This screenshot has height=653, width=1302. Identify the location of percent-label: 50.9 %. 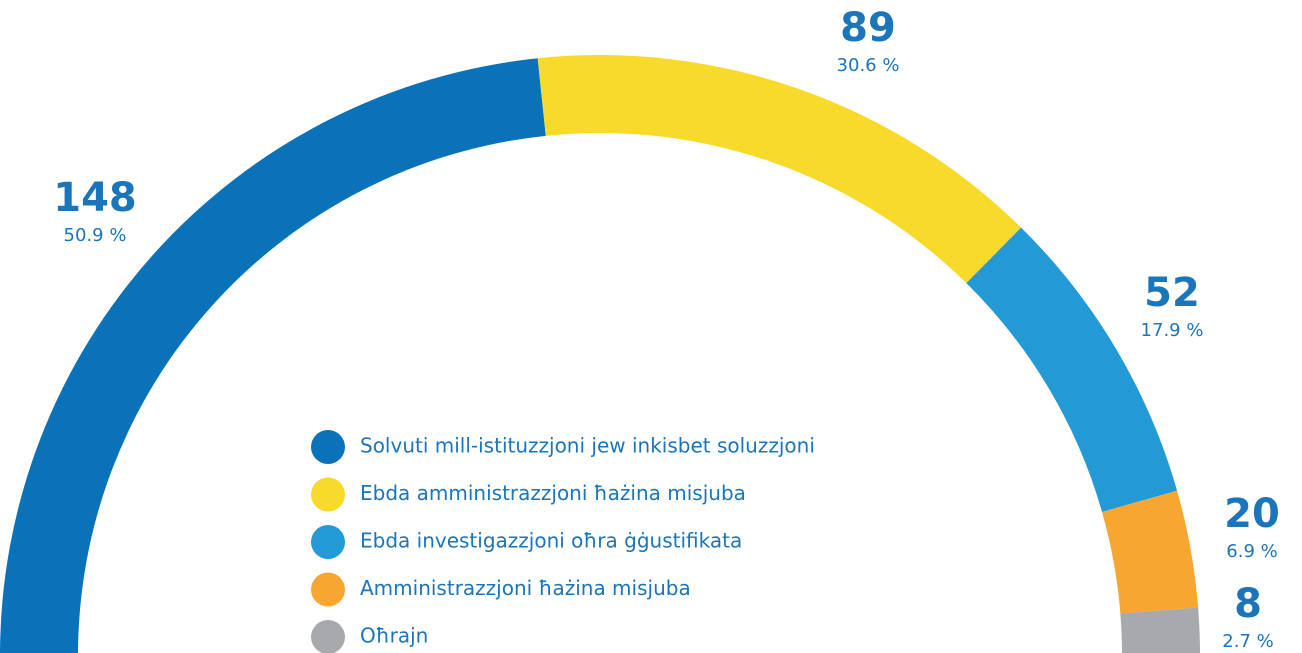
(95, 235).